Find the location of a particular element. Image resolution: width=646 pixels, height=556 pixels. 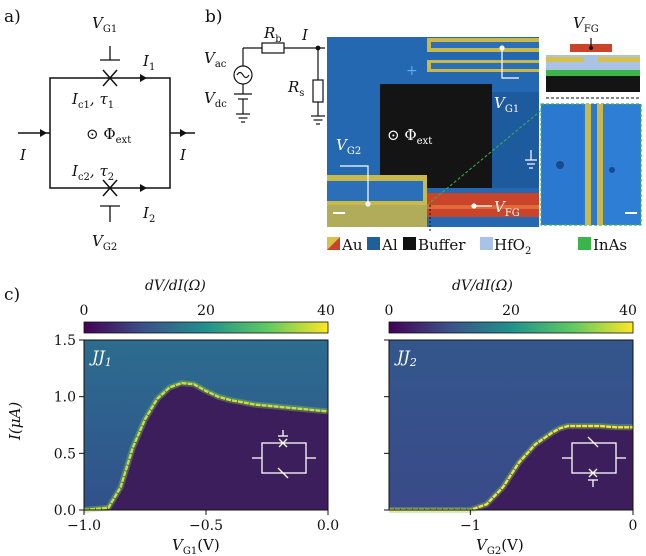

legend-swatch-buffer is located at coordinates (409, 243).